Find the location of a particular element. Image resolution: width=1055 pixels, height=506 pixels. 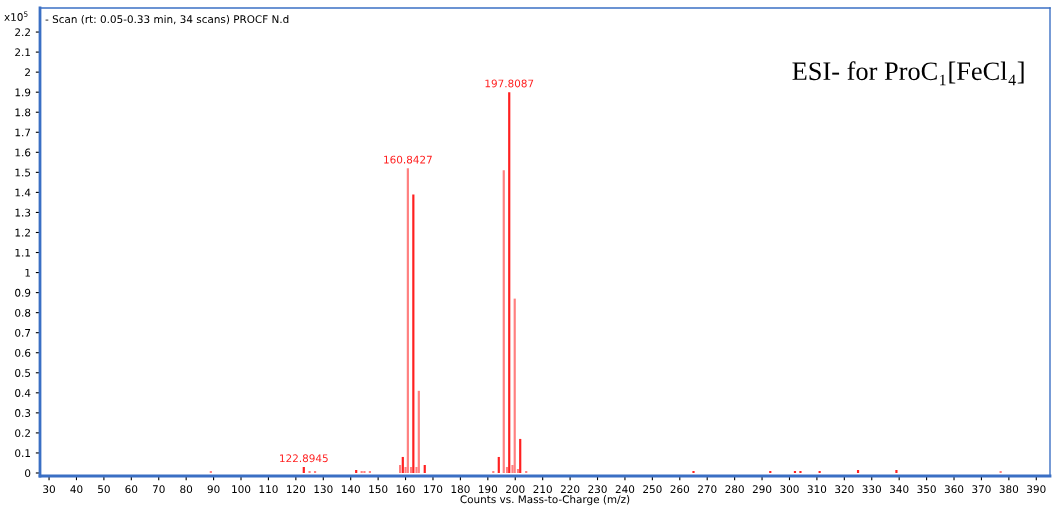

x-tick-label: 140 is located at coordinates (350, 489).